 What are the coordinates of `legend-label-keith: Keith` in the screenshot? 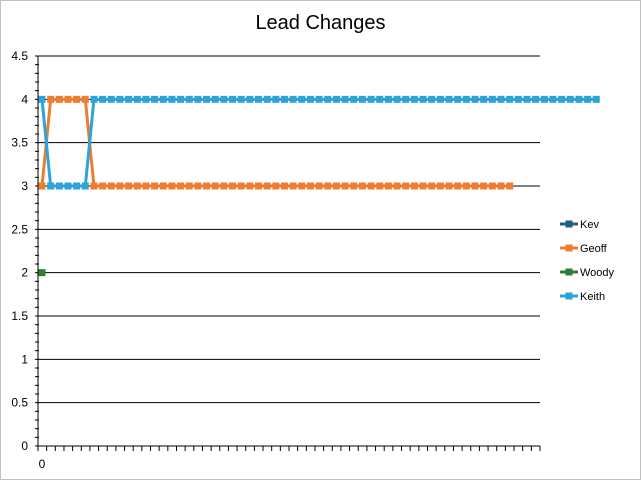 It's located at (592, 297).